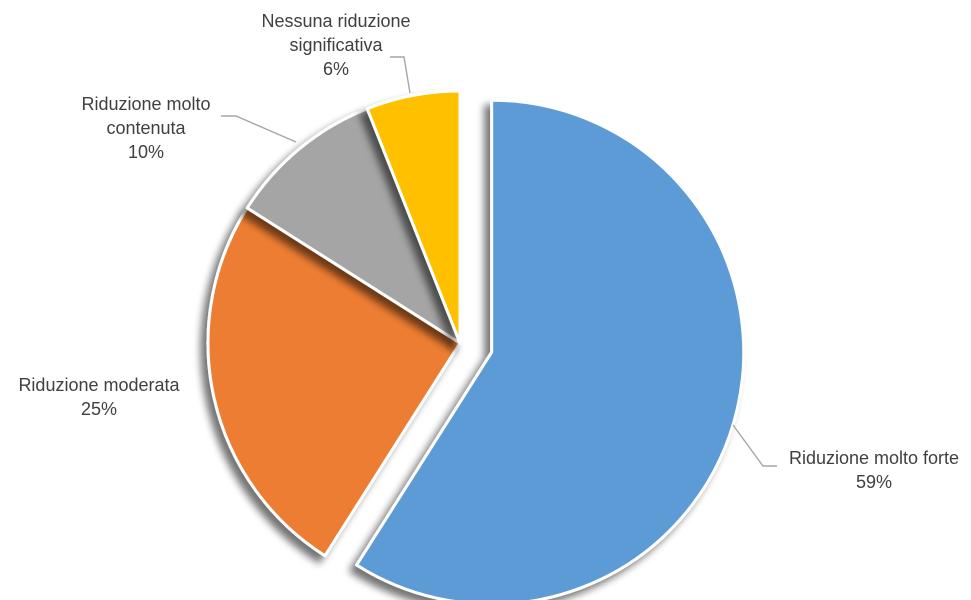  Describe the element at coordinates (336, 69) in the screenshot. I see `data-label-percent-nessuna-riduzione-significativa: 6%` at that location.